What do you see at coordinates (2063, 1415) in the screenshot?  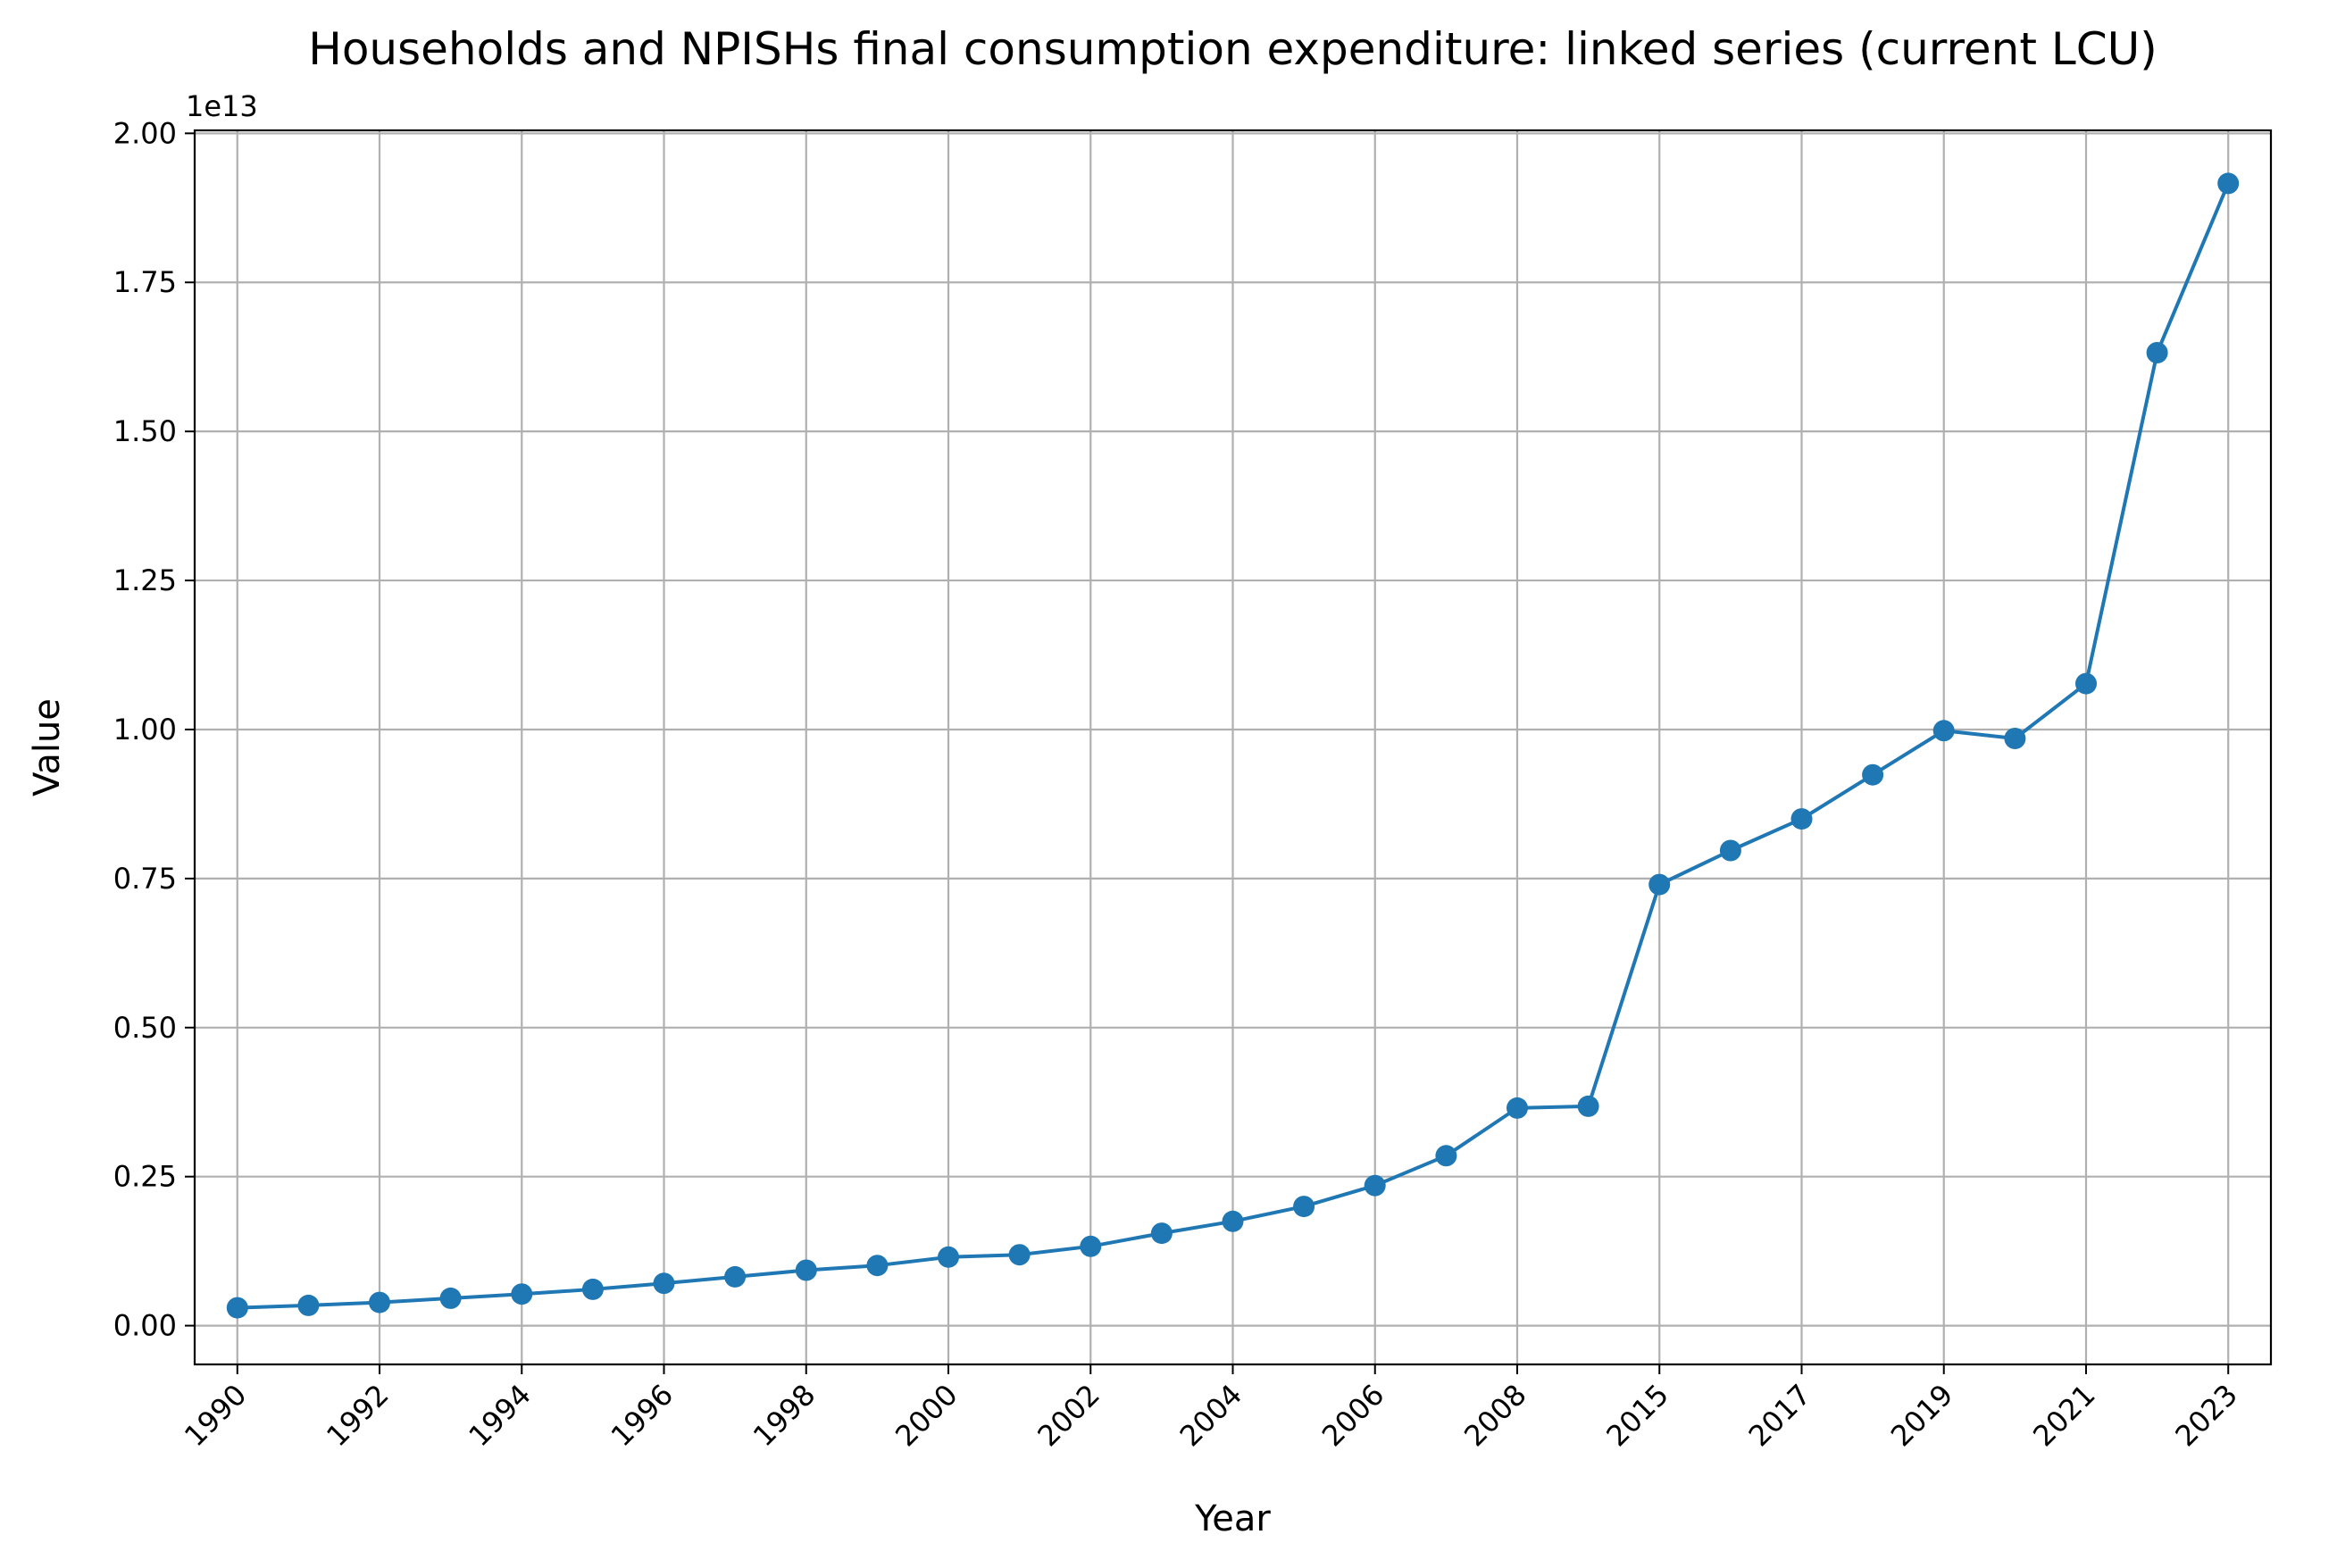 I see `x-tick-label: 2021` at bounding box center [2063, 1415].